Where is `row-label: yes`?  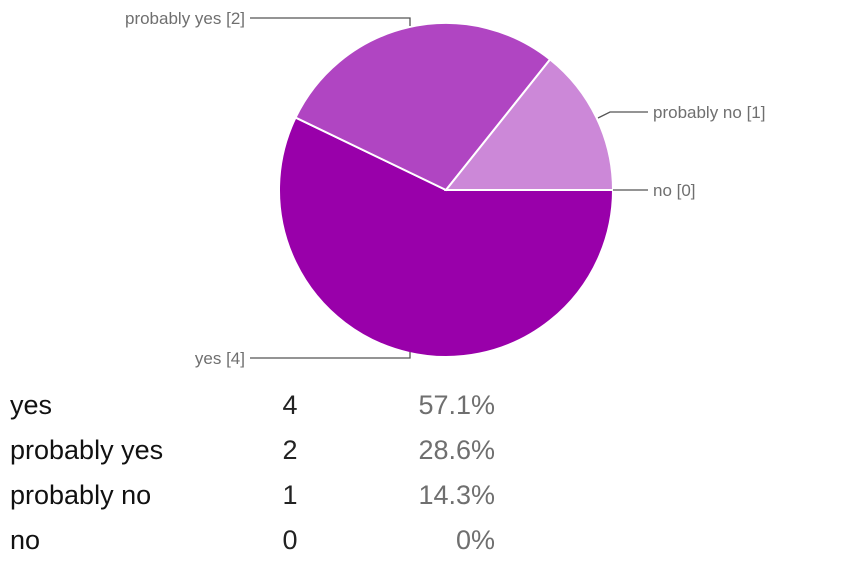 row-label: yes is located at coordinates (31, 405).